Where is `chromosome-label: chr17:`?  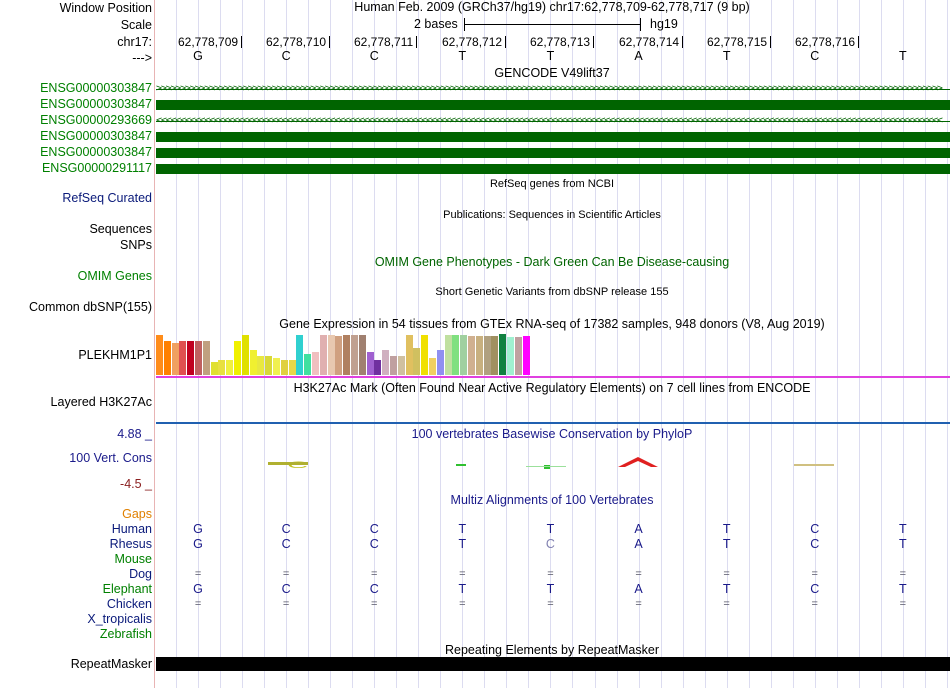
chromosome-label: chr17: is located at coordinates (134, 42).